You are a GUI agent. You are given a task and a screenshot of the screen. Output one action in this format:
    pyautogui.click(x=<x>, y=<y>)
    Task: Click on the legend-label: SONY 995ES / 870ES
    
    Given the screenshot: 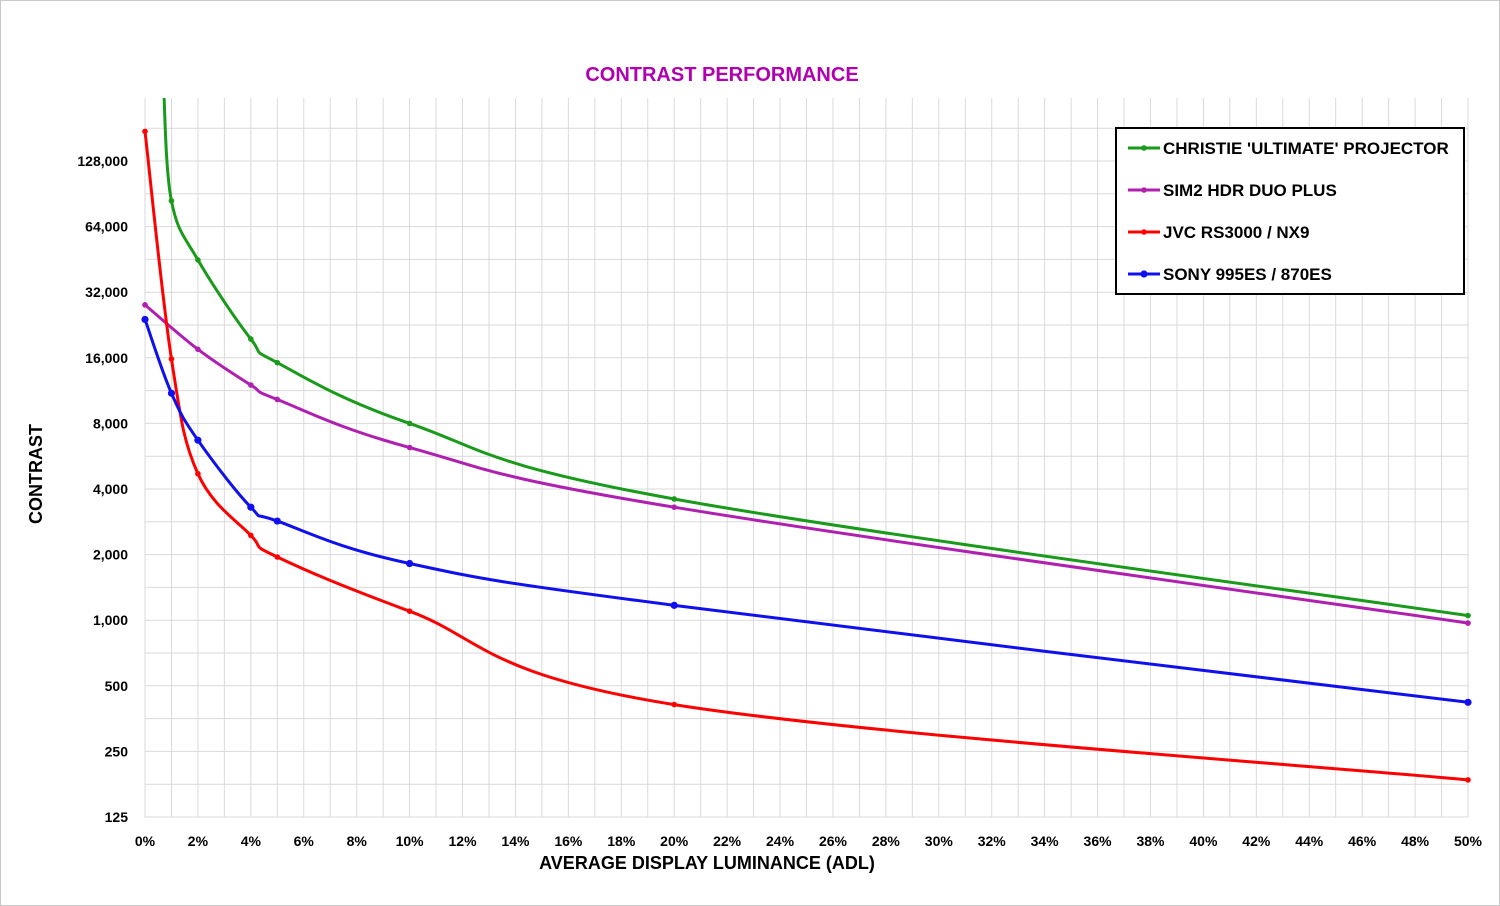 What is the action you would take?
    pyautogui.click(x=1247, y=274)
    